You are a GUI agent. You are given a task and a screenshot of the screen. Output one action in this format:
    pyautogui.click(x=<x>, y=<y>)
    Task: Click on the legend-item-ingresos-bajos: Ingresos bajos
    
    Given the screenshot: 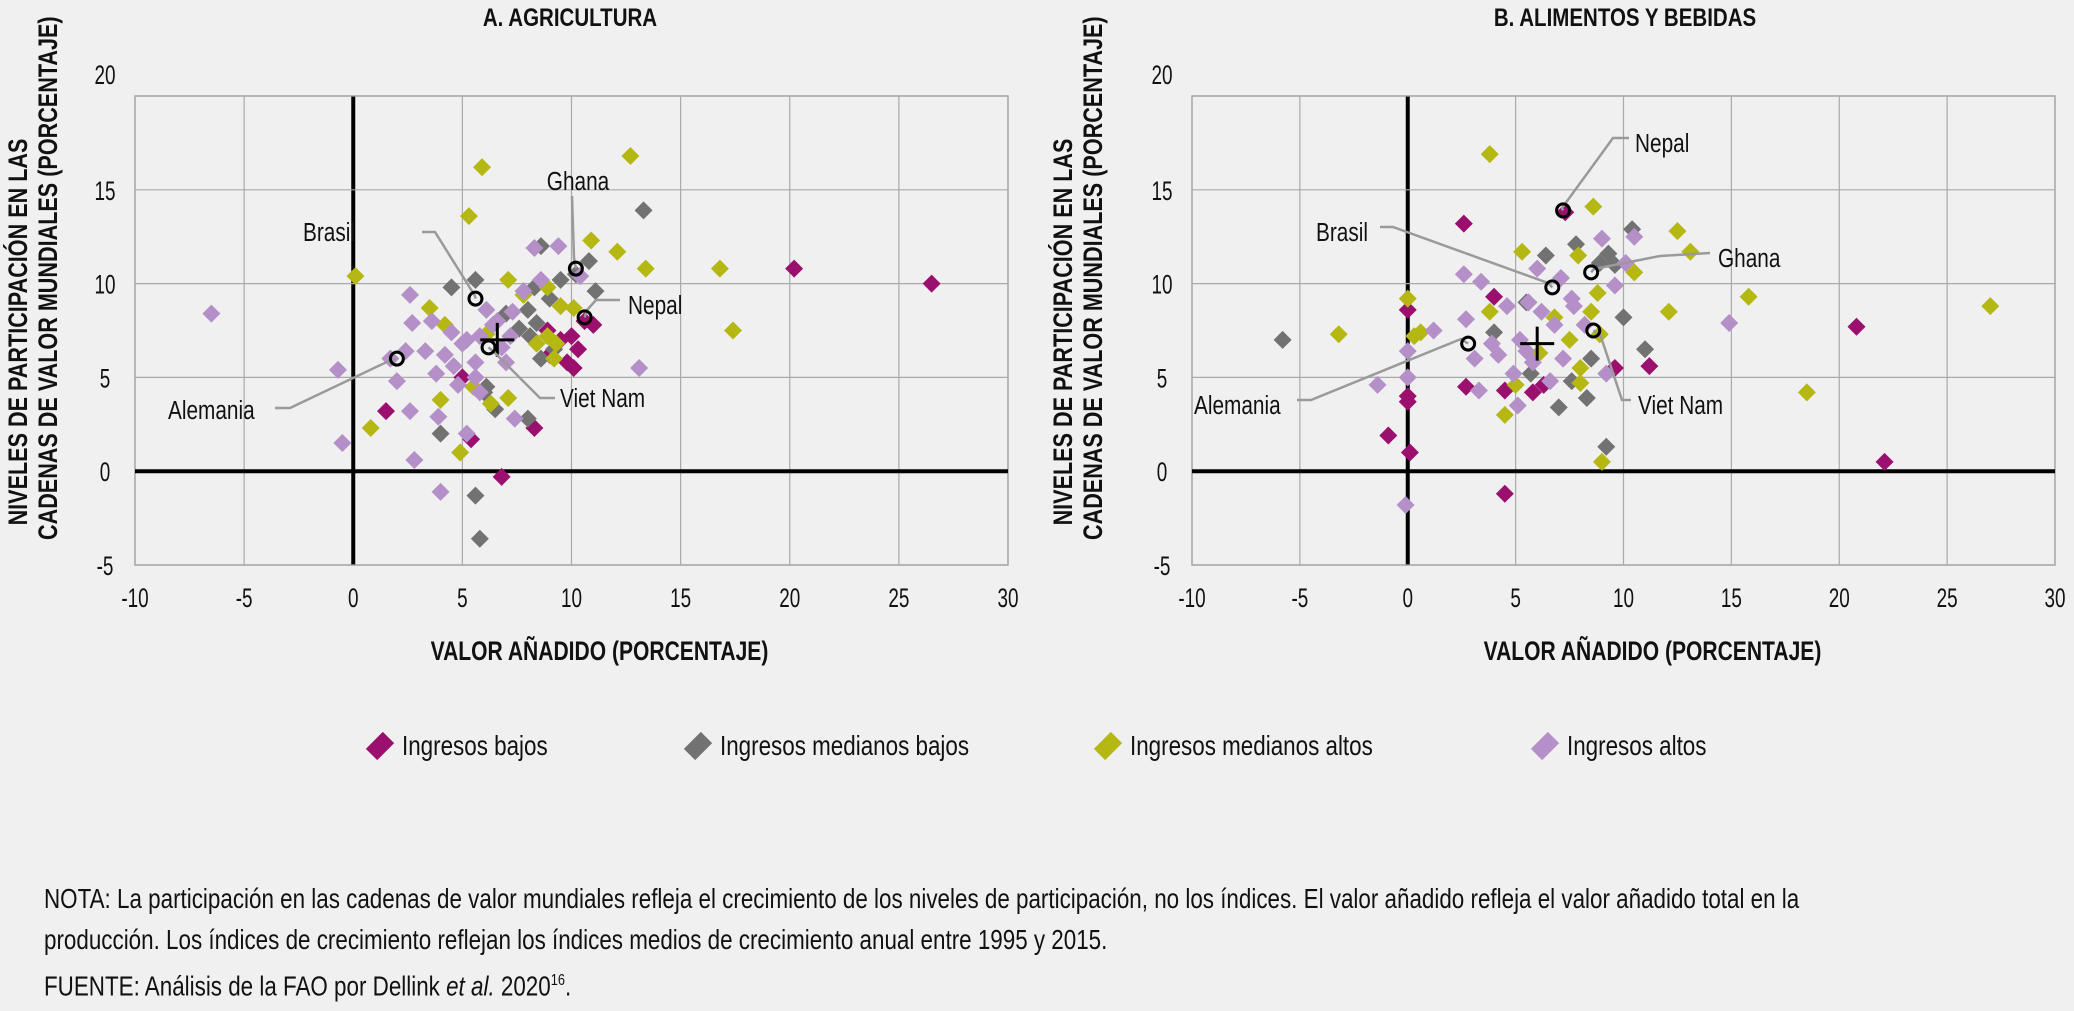 What is the action you would take?
    pyautogui.click(x=474, y=746)
    